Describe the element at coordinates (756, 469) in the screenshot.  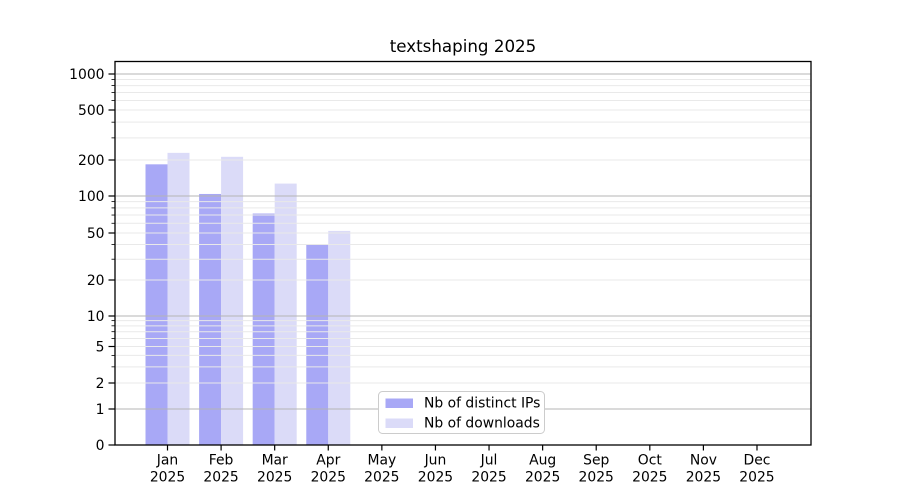
I see `x-tick-label: Dec 2025` at that location.